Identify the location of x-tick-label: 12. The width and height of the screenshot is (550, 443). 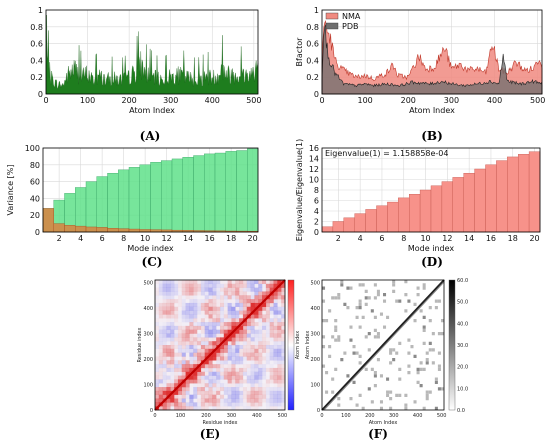
(167, 238).